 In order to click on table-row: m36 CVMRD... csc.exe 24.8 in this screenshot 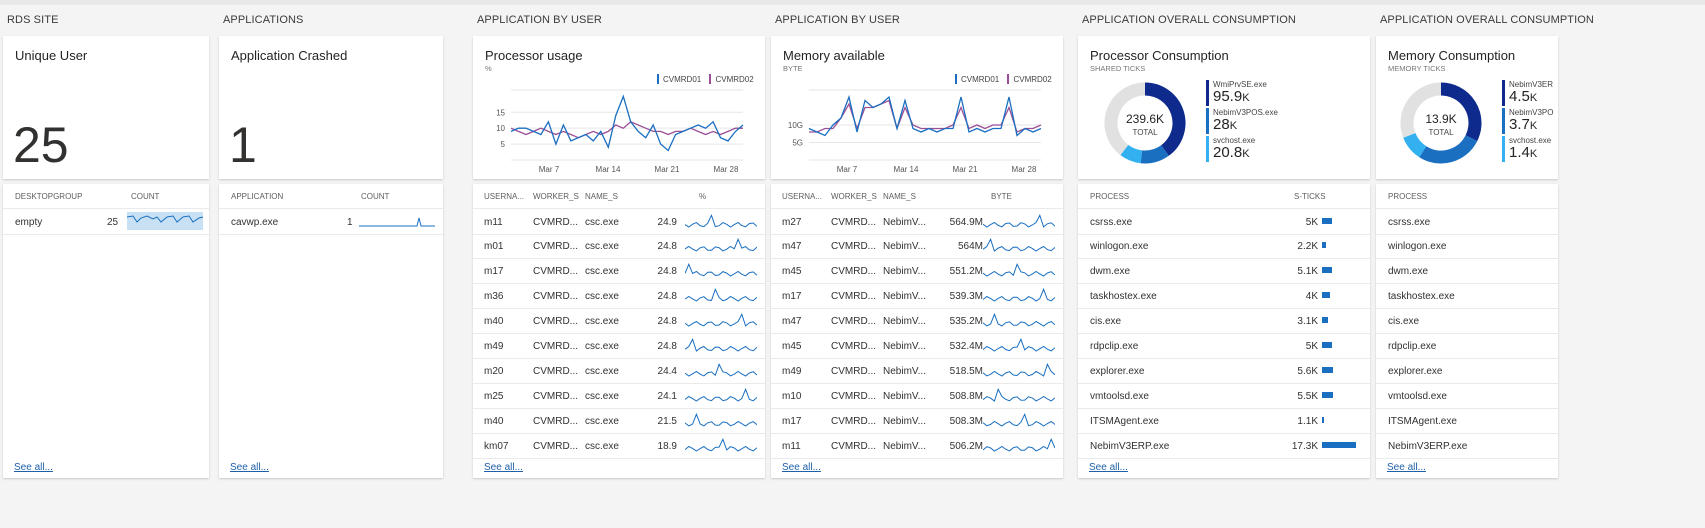, I will do `click(619, 296)`.